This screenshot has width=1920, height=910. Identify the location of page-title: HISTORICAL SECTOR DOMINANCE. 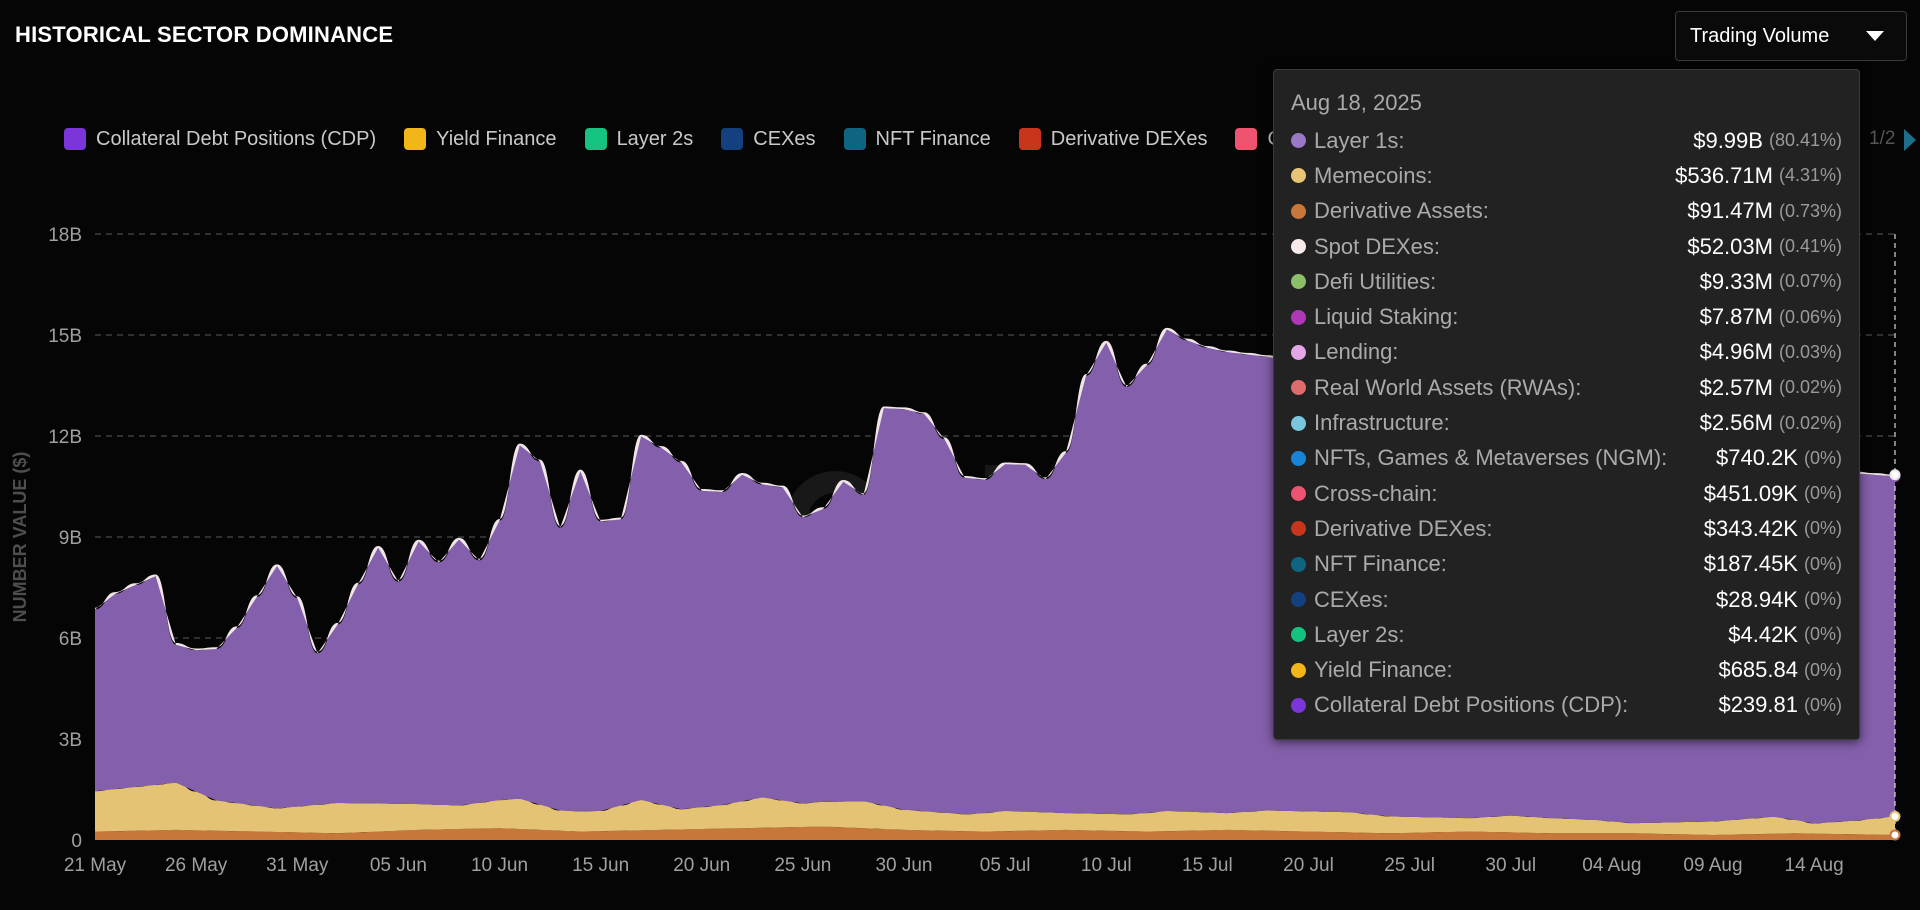
(204, 34).